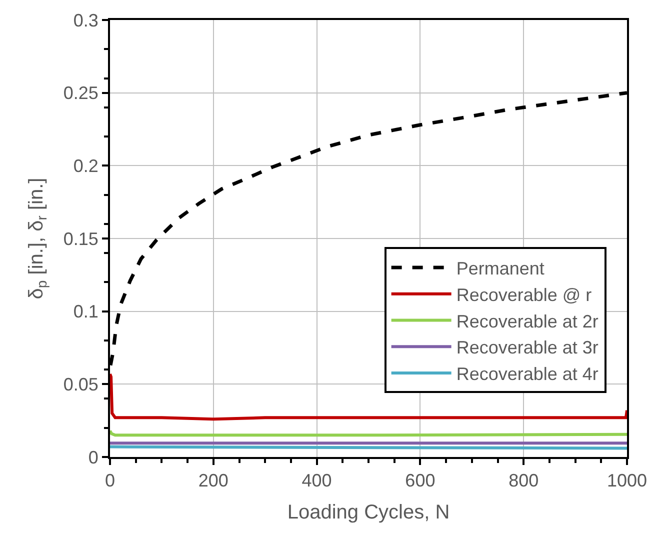 This screenshot has height=537, width=662. I want to click on x-tick-label: 1000, so click(627, 480).